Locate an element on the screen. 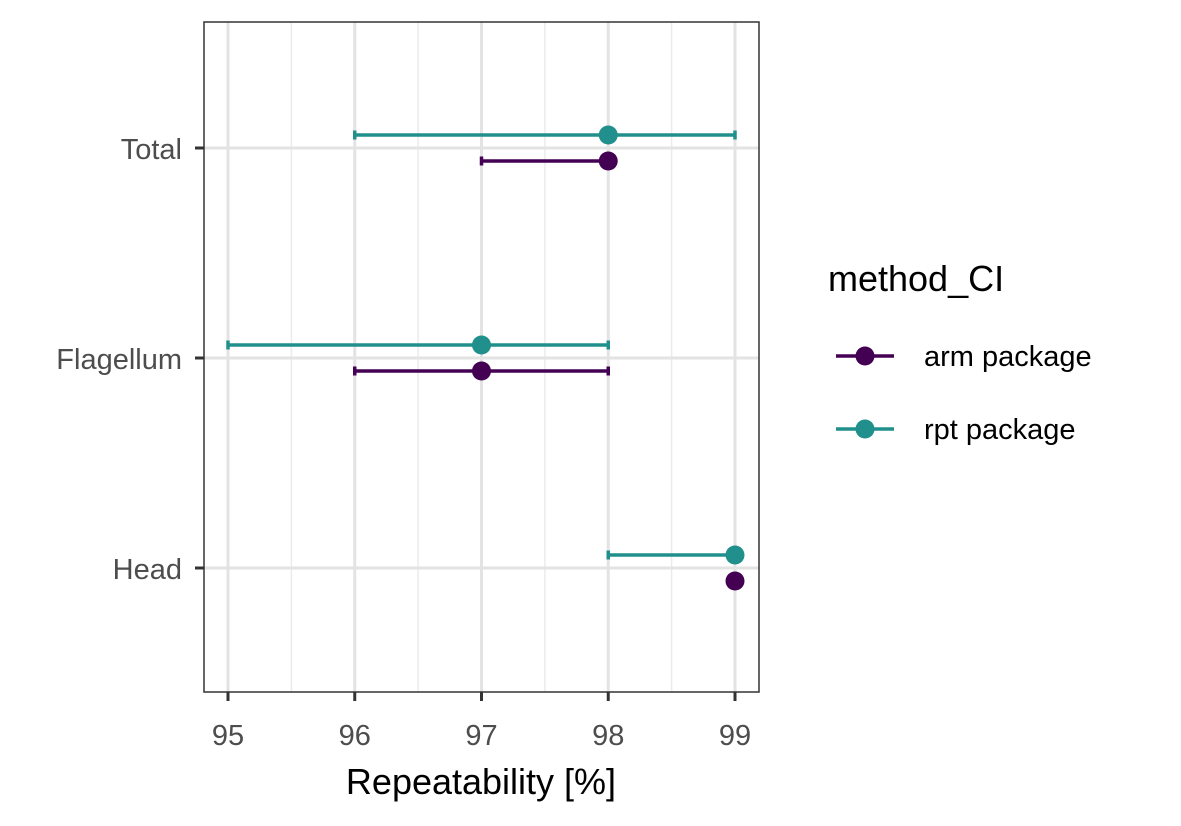 The width and height of the screenshot is (1181, 826). legend-item: rpt package is located at coordinates (956, 430).